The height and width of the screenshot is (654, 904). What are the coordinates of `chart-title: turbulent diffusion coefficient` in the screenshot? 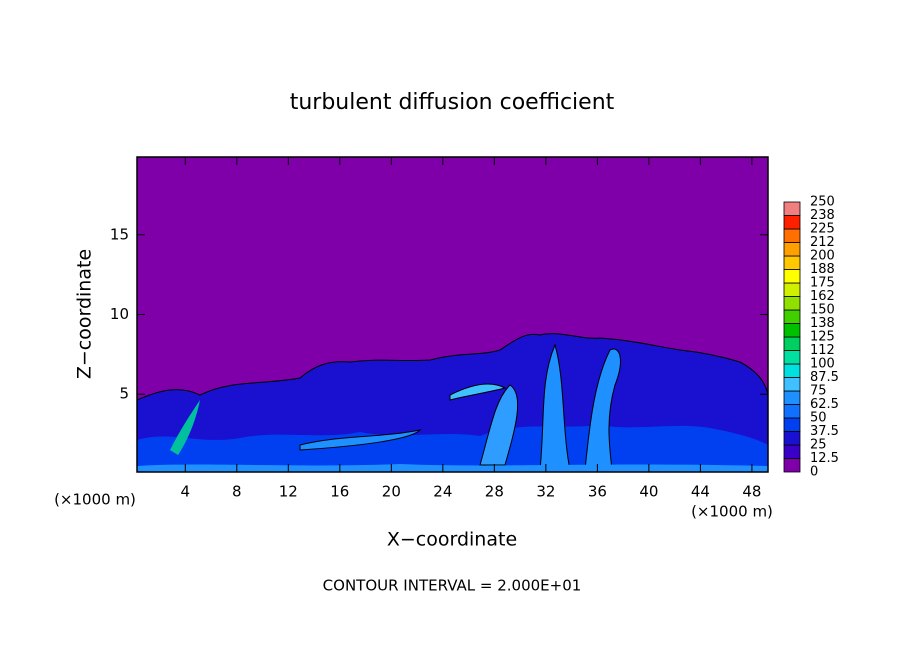 It's located at (452, 102).